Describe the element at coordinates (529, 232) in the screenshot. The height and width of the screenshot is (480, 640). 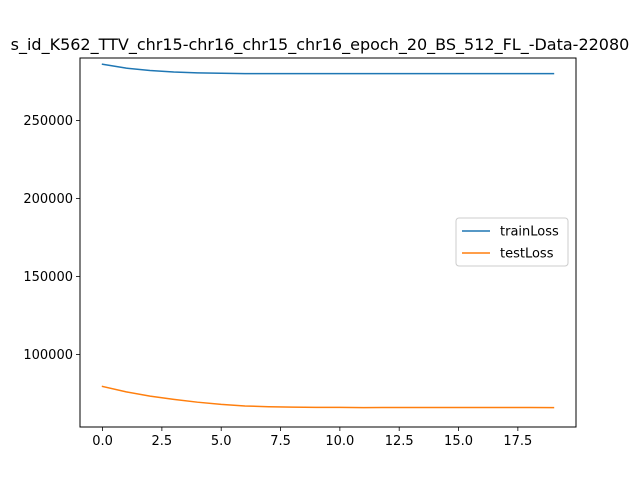
I see `legend-label-trainLoss: trainLoss` at that location.